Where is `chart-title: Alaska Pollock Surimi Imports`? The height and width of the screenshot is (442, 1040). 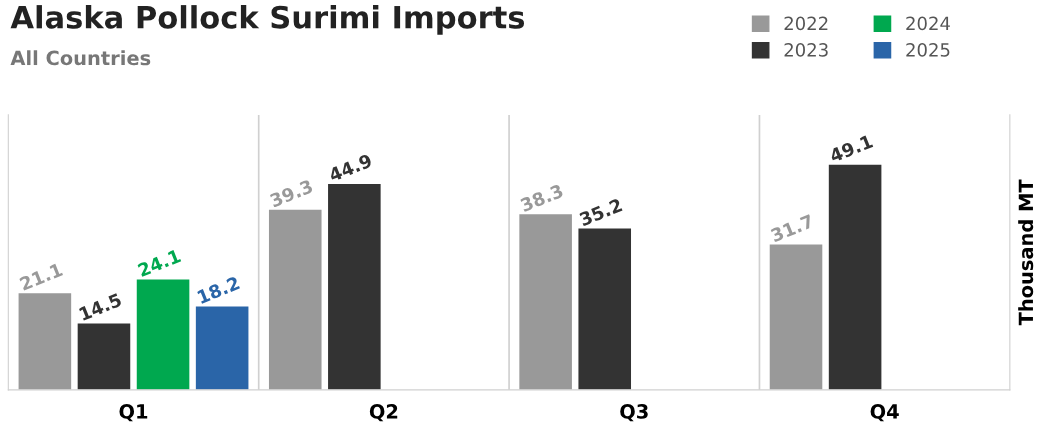
chart-title: Alaska Pollock Surimi Imports is located at coordinates (267, 20).